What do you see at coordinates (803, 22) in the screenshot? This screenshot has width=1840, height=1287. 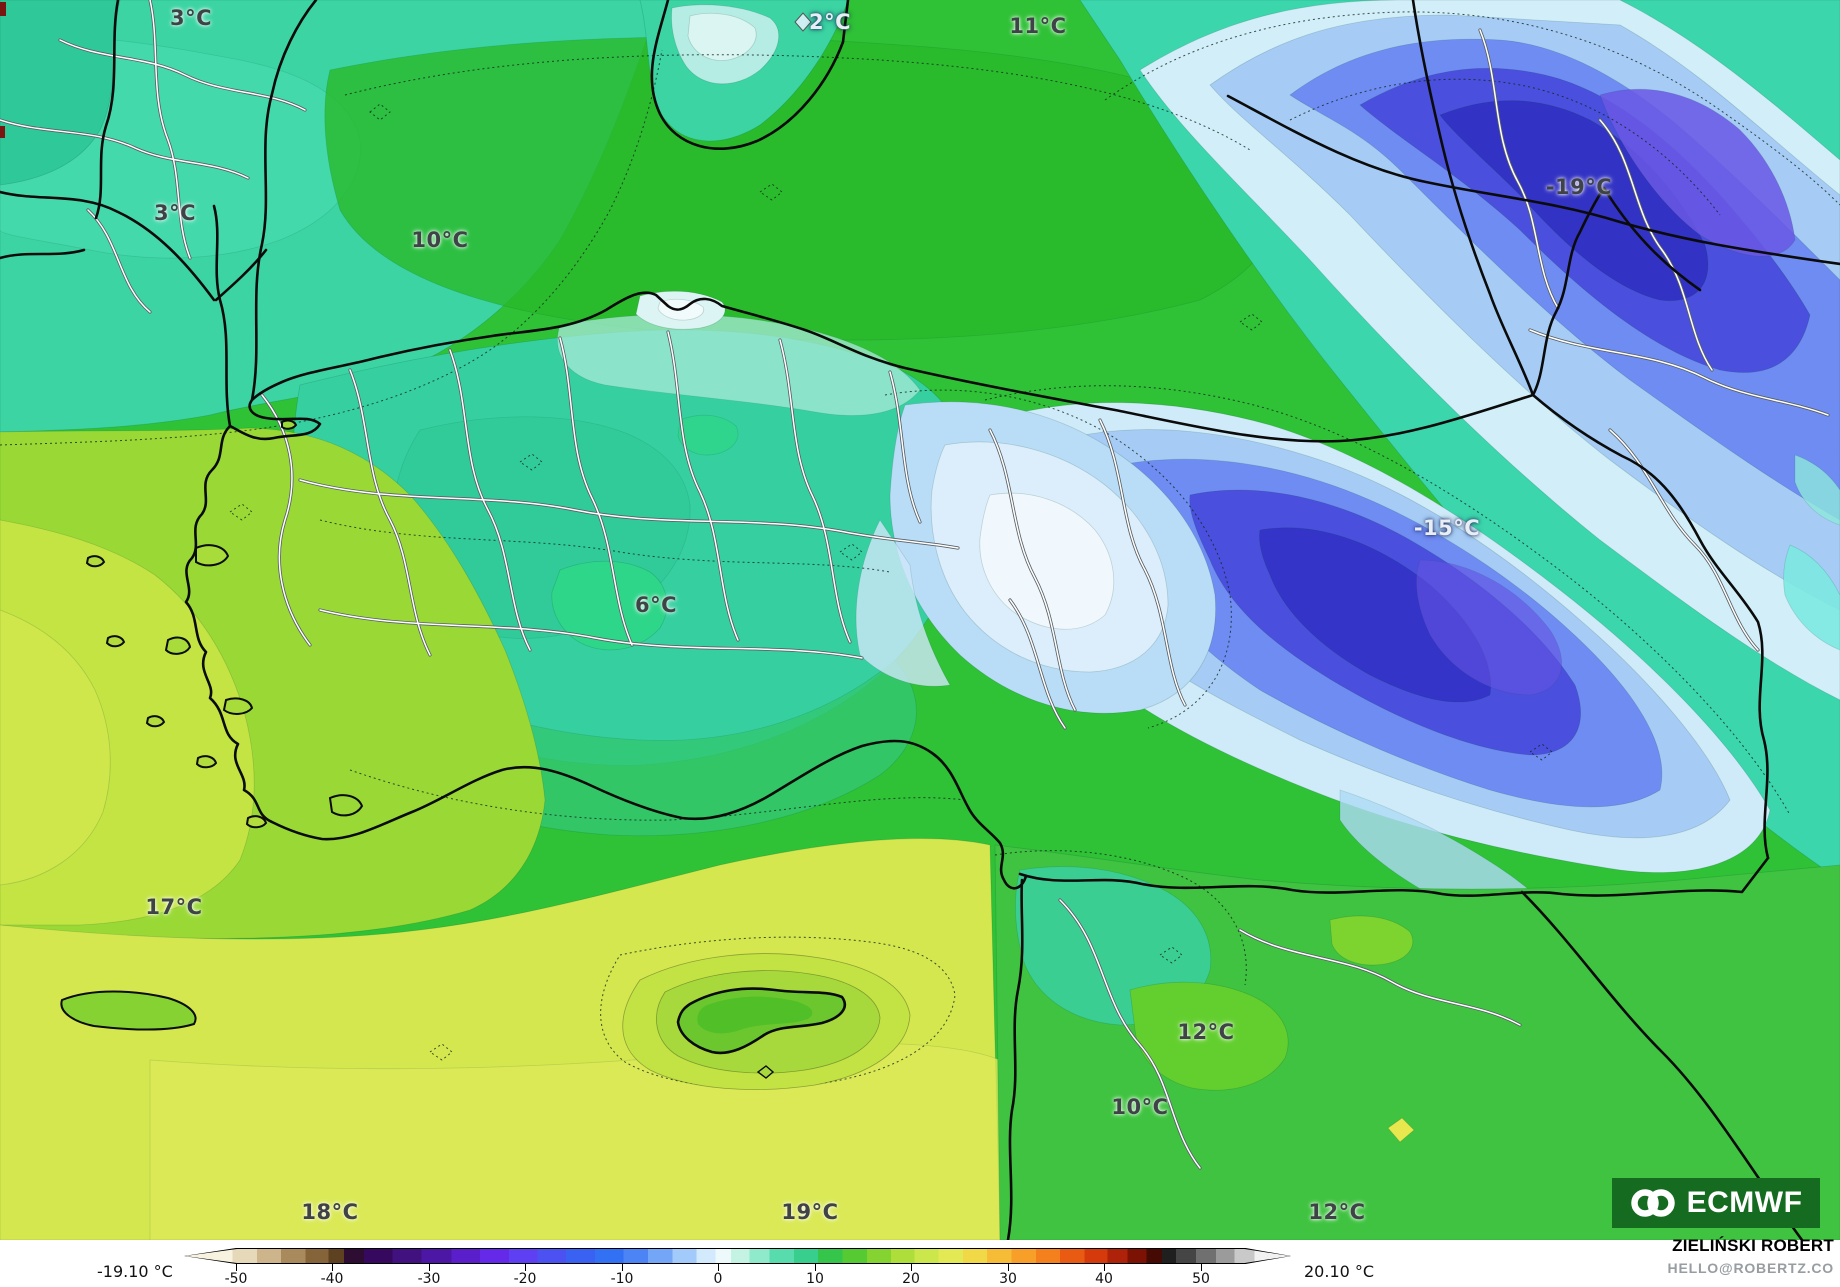 I see `contour-diamond` at bounding box center [803, 22].